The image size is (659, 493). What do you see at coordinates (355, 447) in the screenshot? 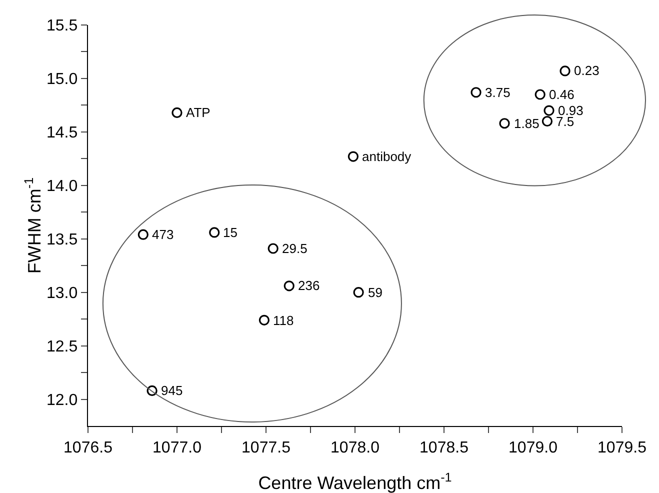
I see `text: 1078.0` at bounding box center [355, 447].